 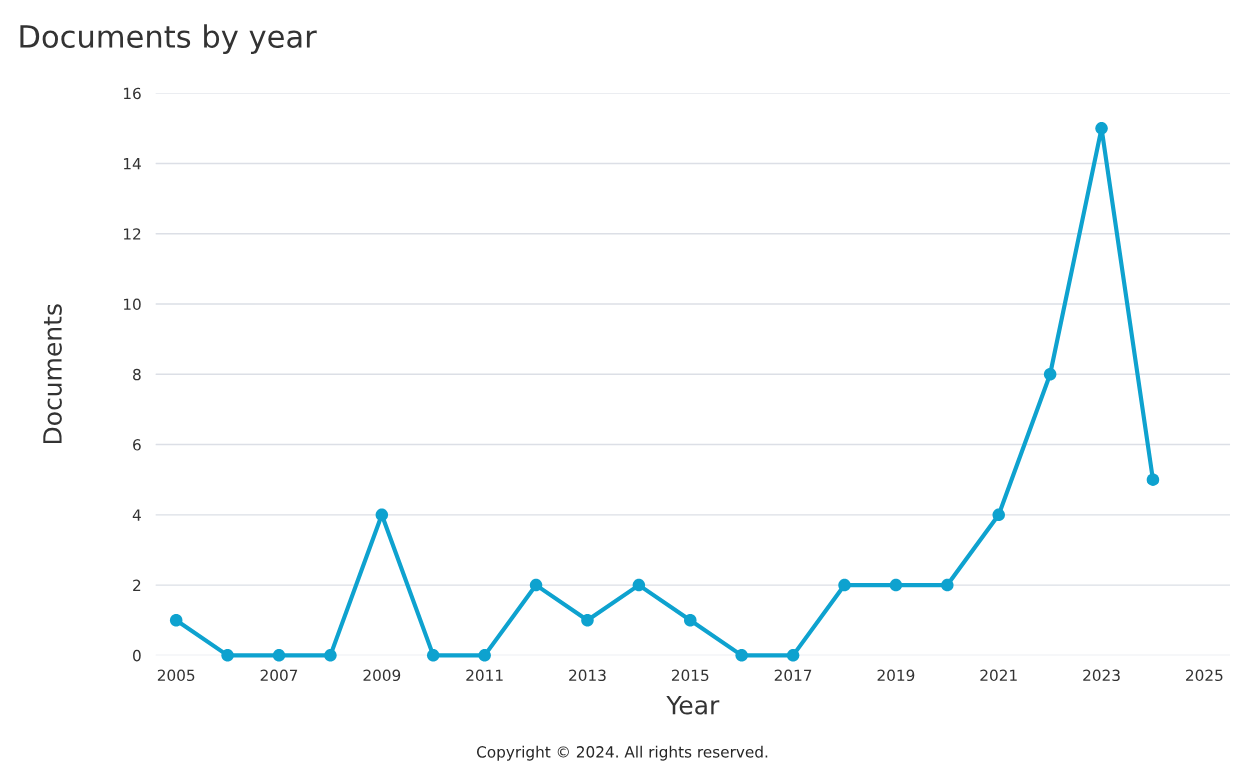 I want to click on x-tick-label: 2015, so click(x=690, y=675).